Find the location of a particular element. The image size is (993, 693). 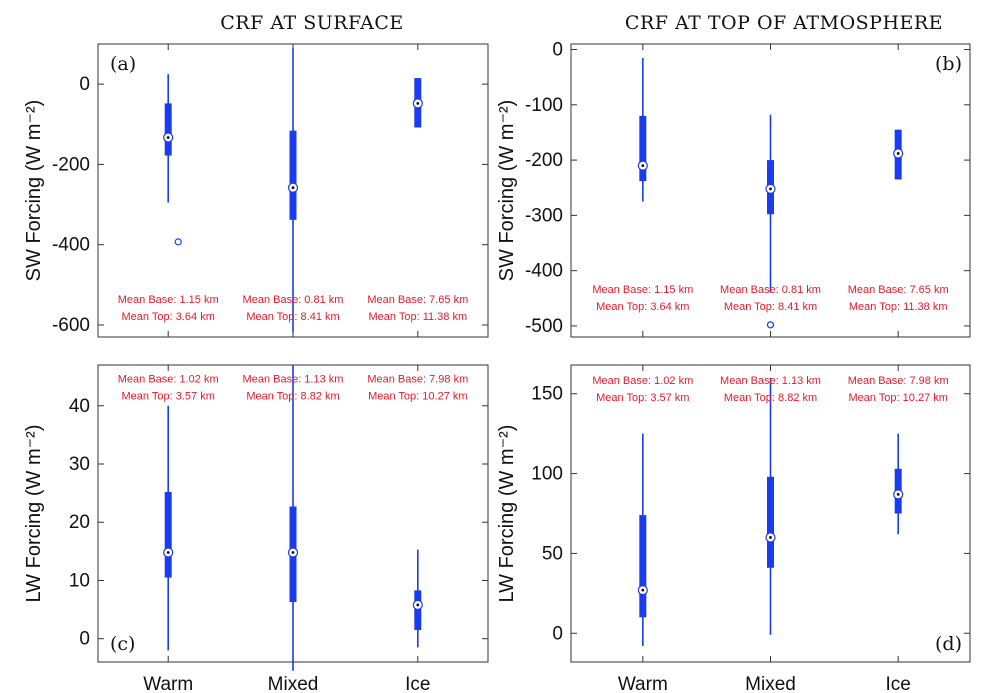

title-surface: CRF AT SURFACE is located at coordinates (311, 23).